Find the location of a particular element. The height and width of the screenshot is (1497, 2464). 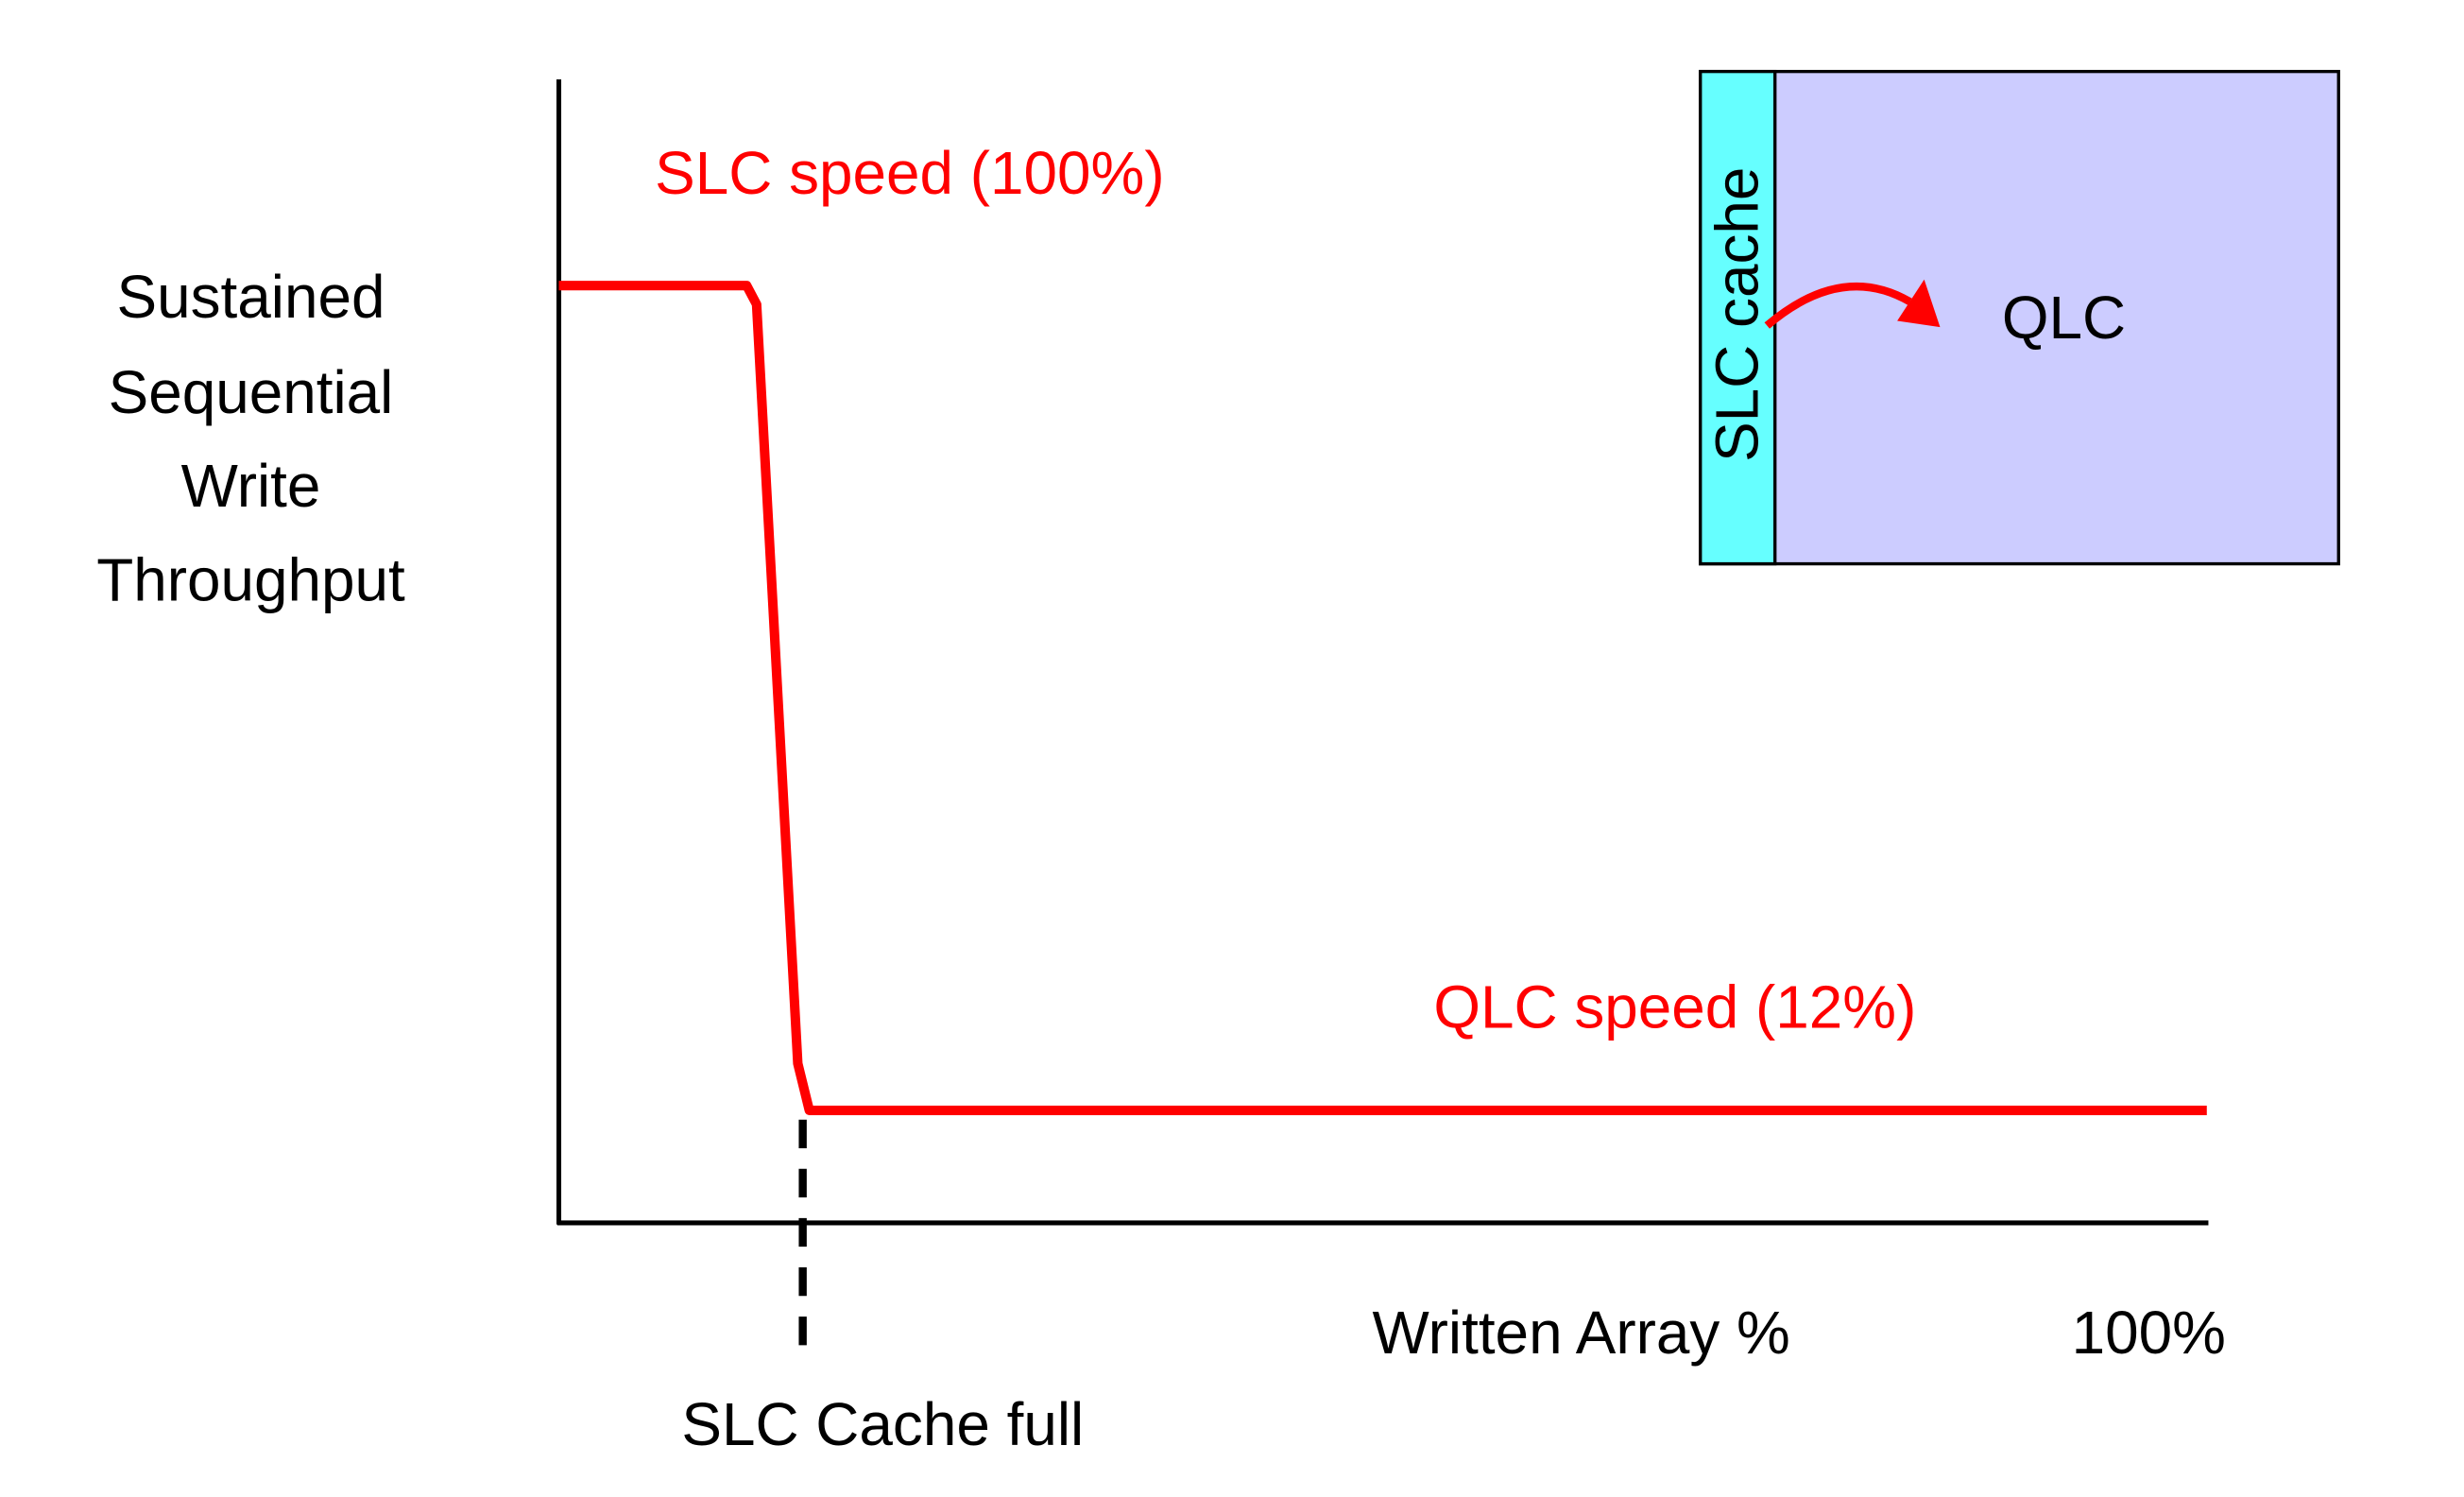

slc-cache-block is located at coordinates (1738, 317).